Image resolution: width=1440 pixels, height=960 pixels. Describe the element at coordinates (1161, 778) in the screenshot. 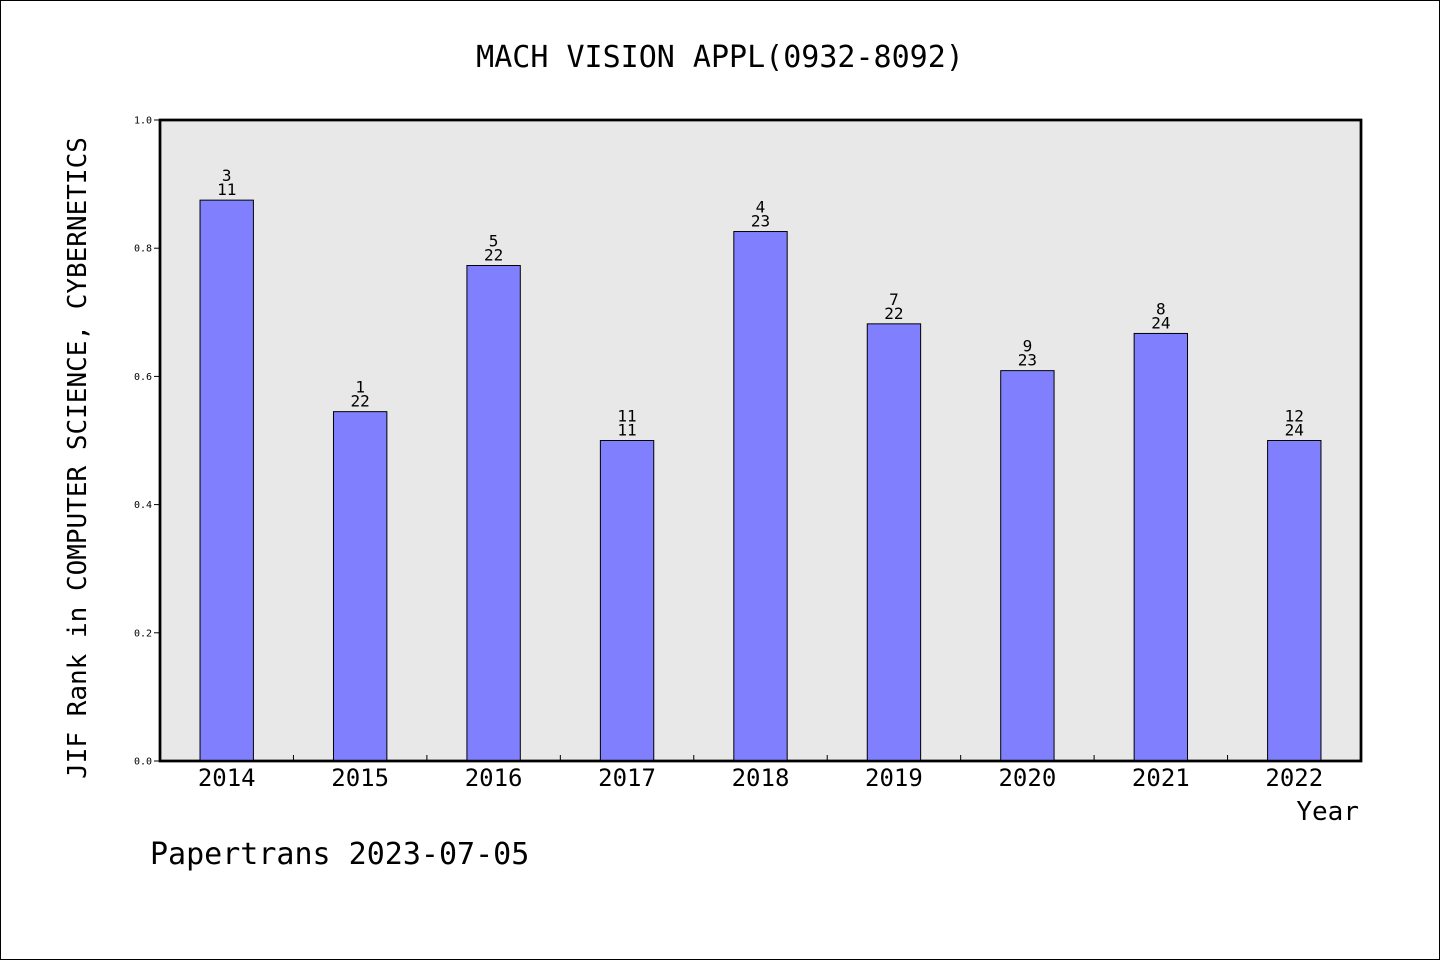

I see `x-tick-label: 2021` at that location.